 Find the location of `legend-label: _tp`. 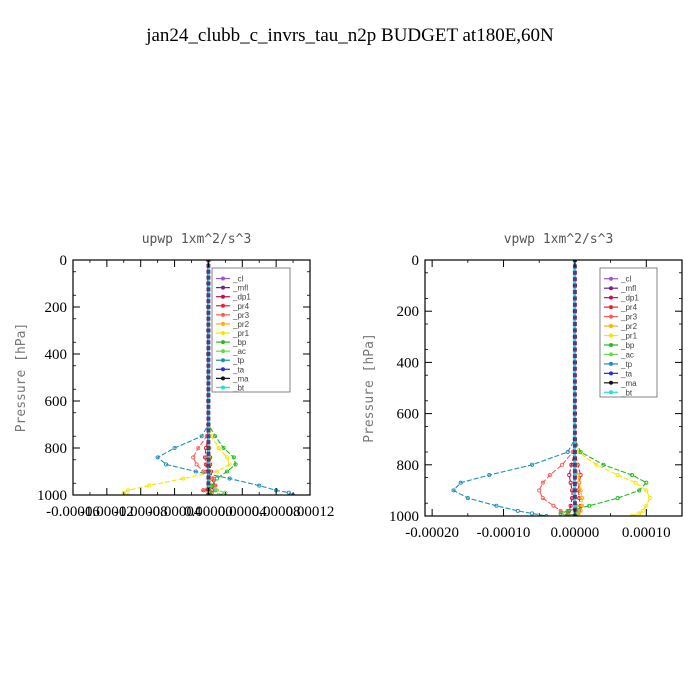

legend-label: _tp is located at coordinates (238, 360).